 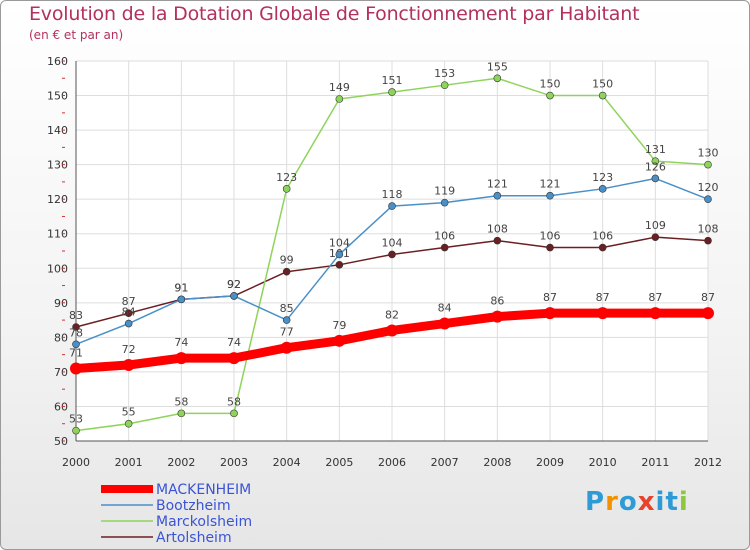 What do you see at coordinates (286, 177) in the screenshot?
I see `data-label-marckolsheim: 123` at bounding box center [286, 177].